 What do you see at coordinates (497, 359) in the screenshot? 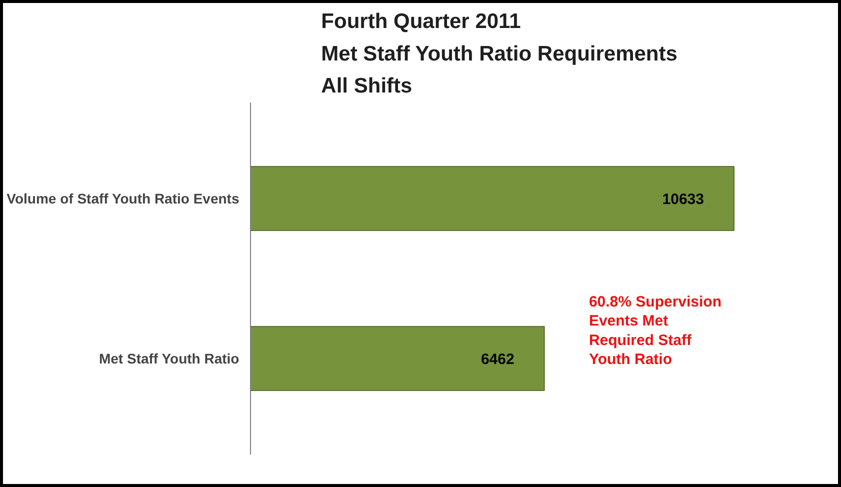
I see `data-label: 6462` at bounding box center [497, 359].